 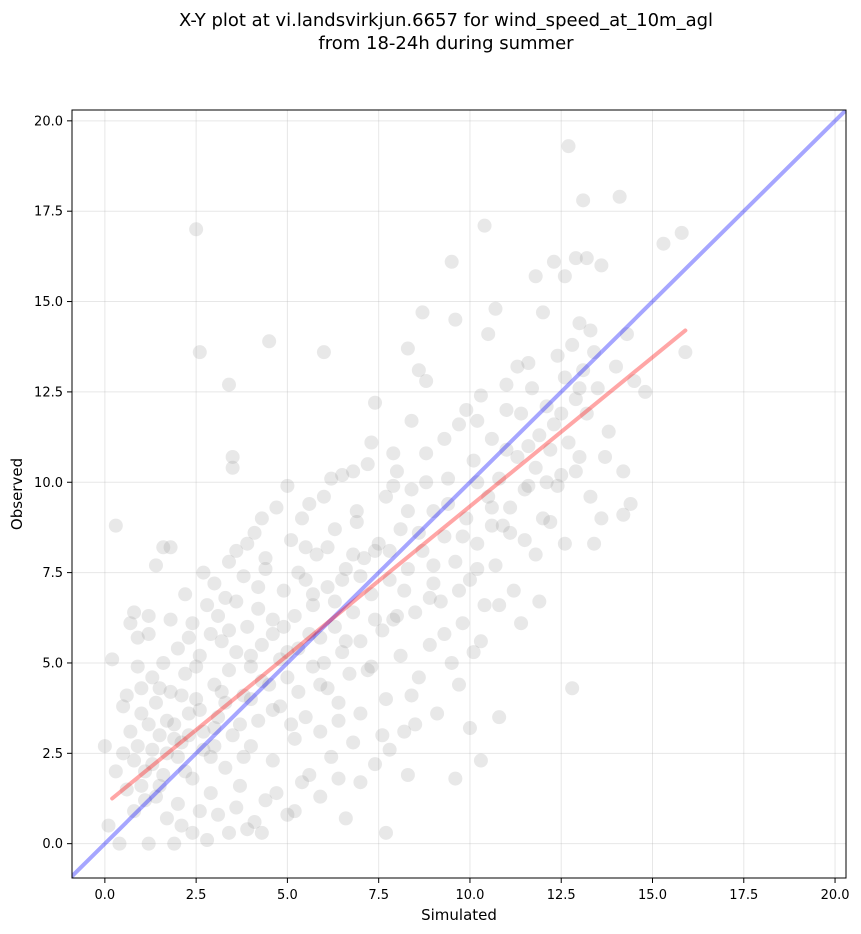 I want to click on x-axis-label: Simulated, so click(x=459, y=915).